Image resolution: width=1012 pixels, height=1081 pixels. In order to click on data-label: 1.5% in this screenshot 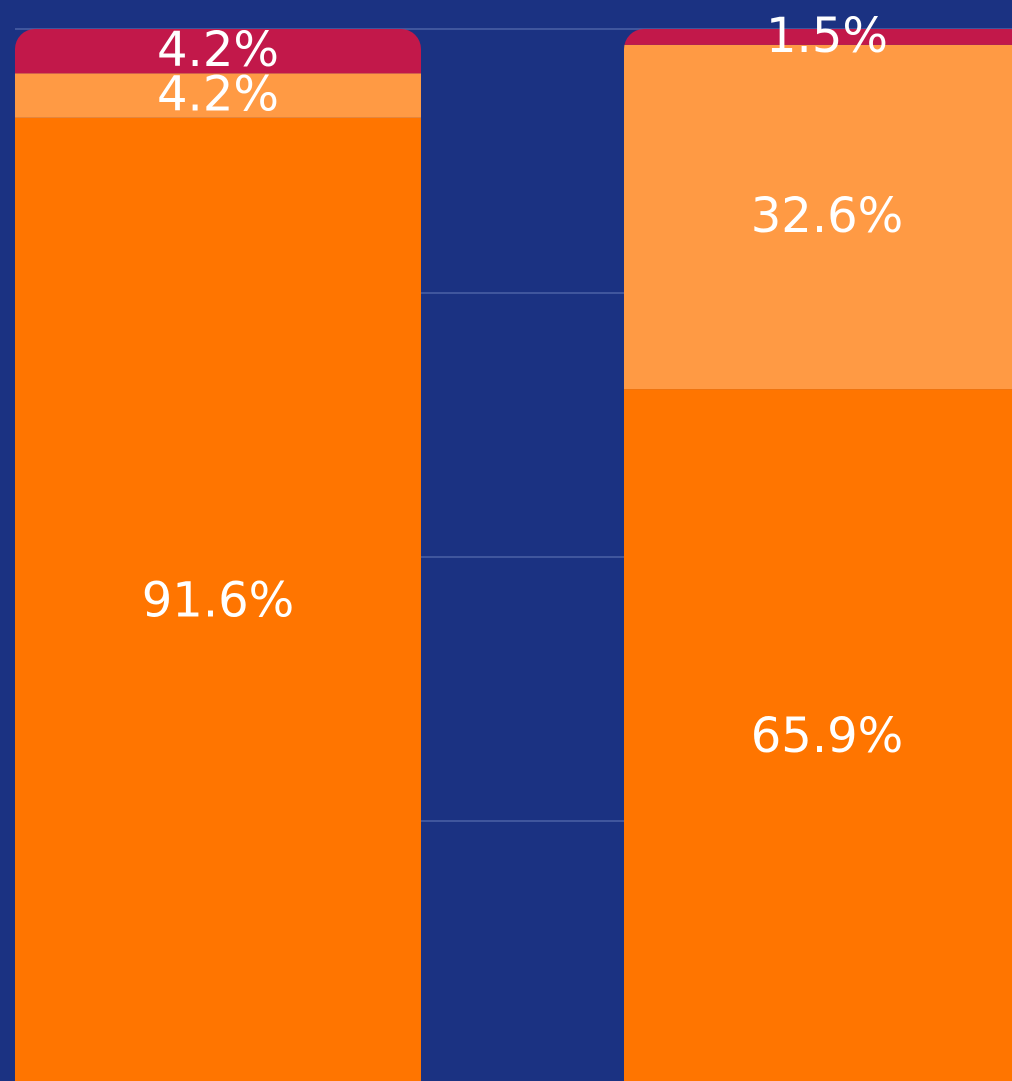, I will do `click(827, 36)`.